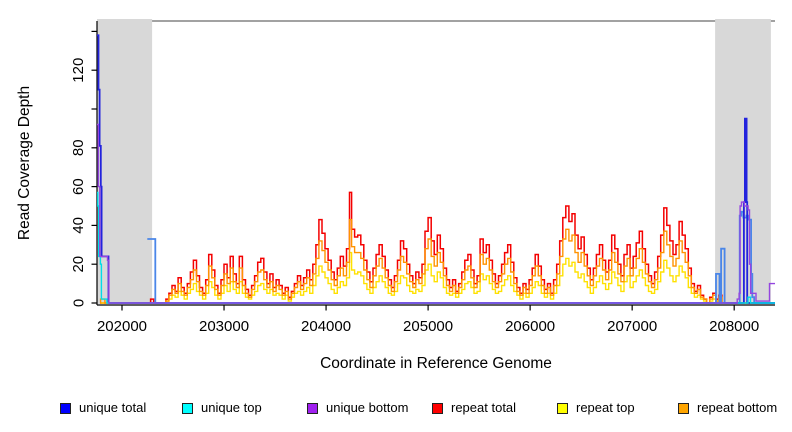 The image size is (792, 432). Describe the element at coordinates (428, 326) in the screenshot. I see `x-tick-label: 205000` at that location.